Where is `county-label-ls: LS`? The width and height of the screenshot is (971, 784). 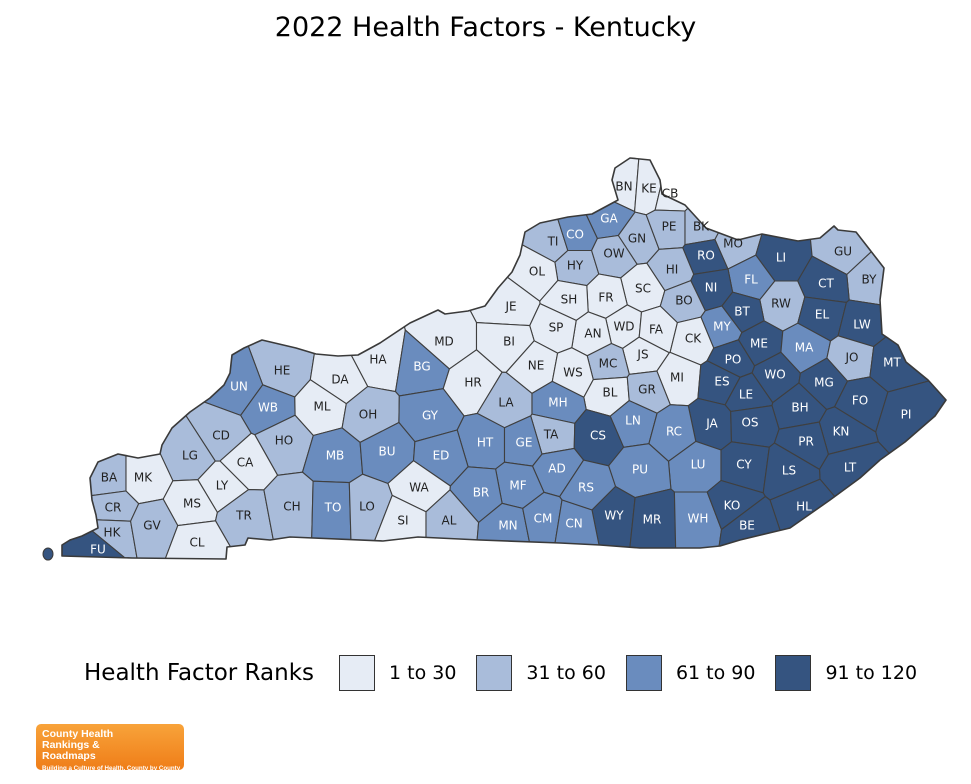 county-label-ls: LS is located at coordinates (789, 471).